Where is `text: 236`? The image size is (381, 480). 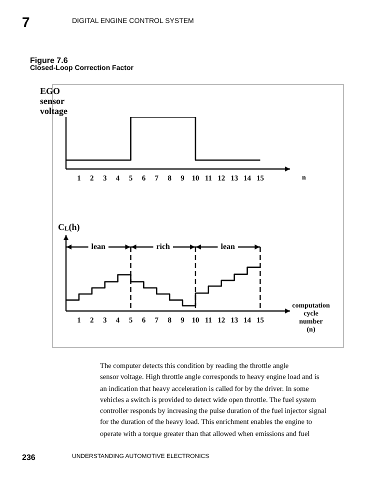
text: 236 is located at coordinates (29, 457).